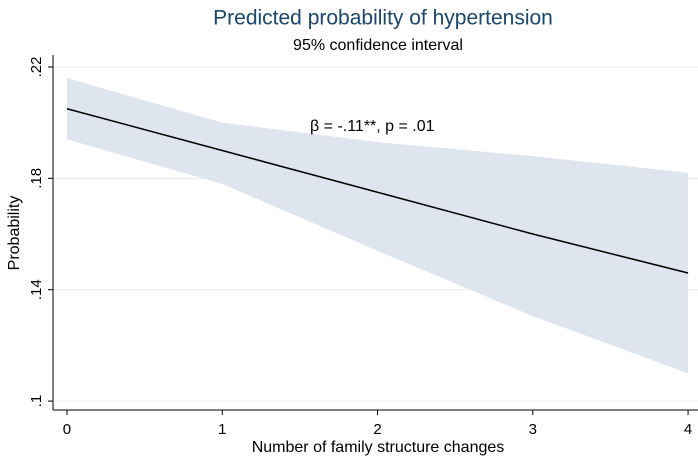 The image size is (698, 457). Describe the element at coordinates (688, 429) in the screenshot. I see `x-tick-label: 4` at that location.